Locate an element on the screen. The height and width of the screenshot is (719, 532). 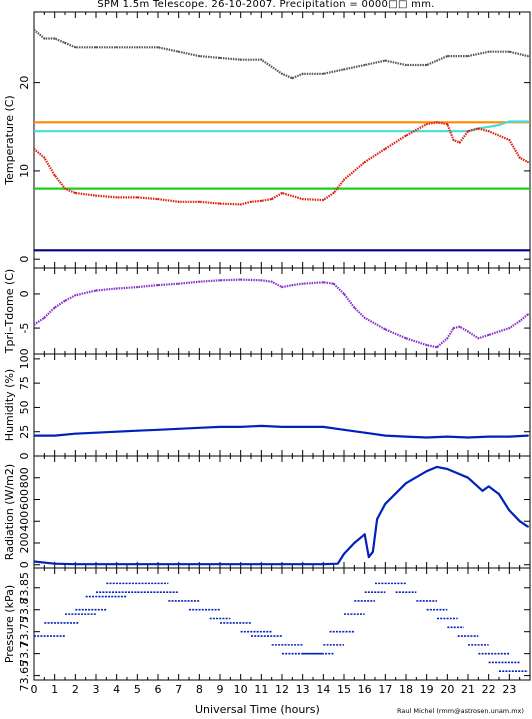
x-tick-label: 2 is located at coordinates (75, 689).